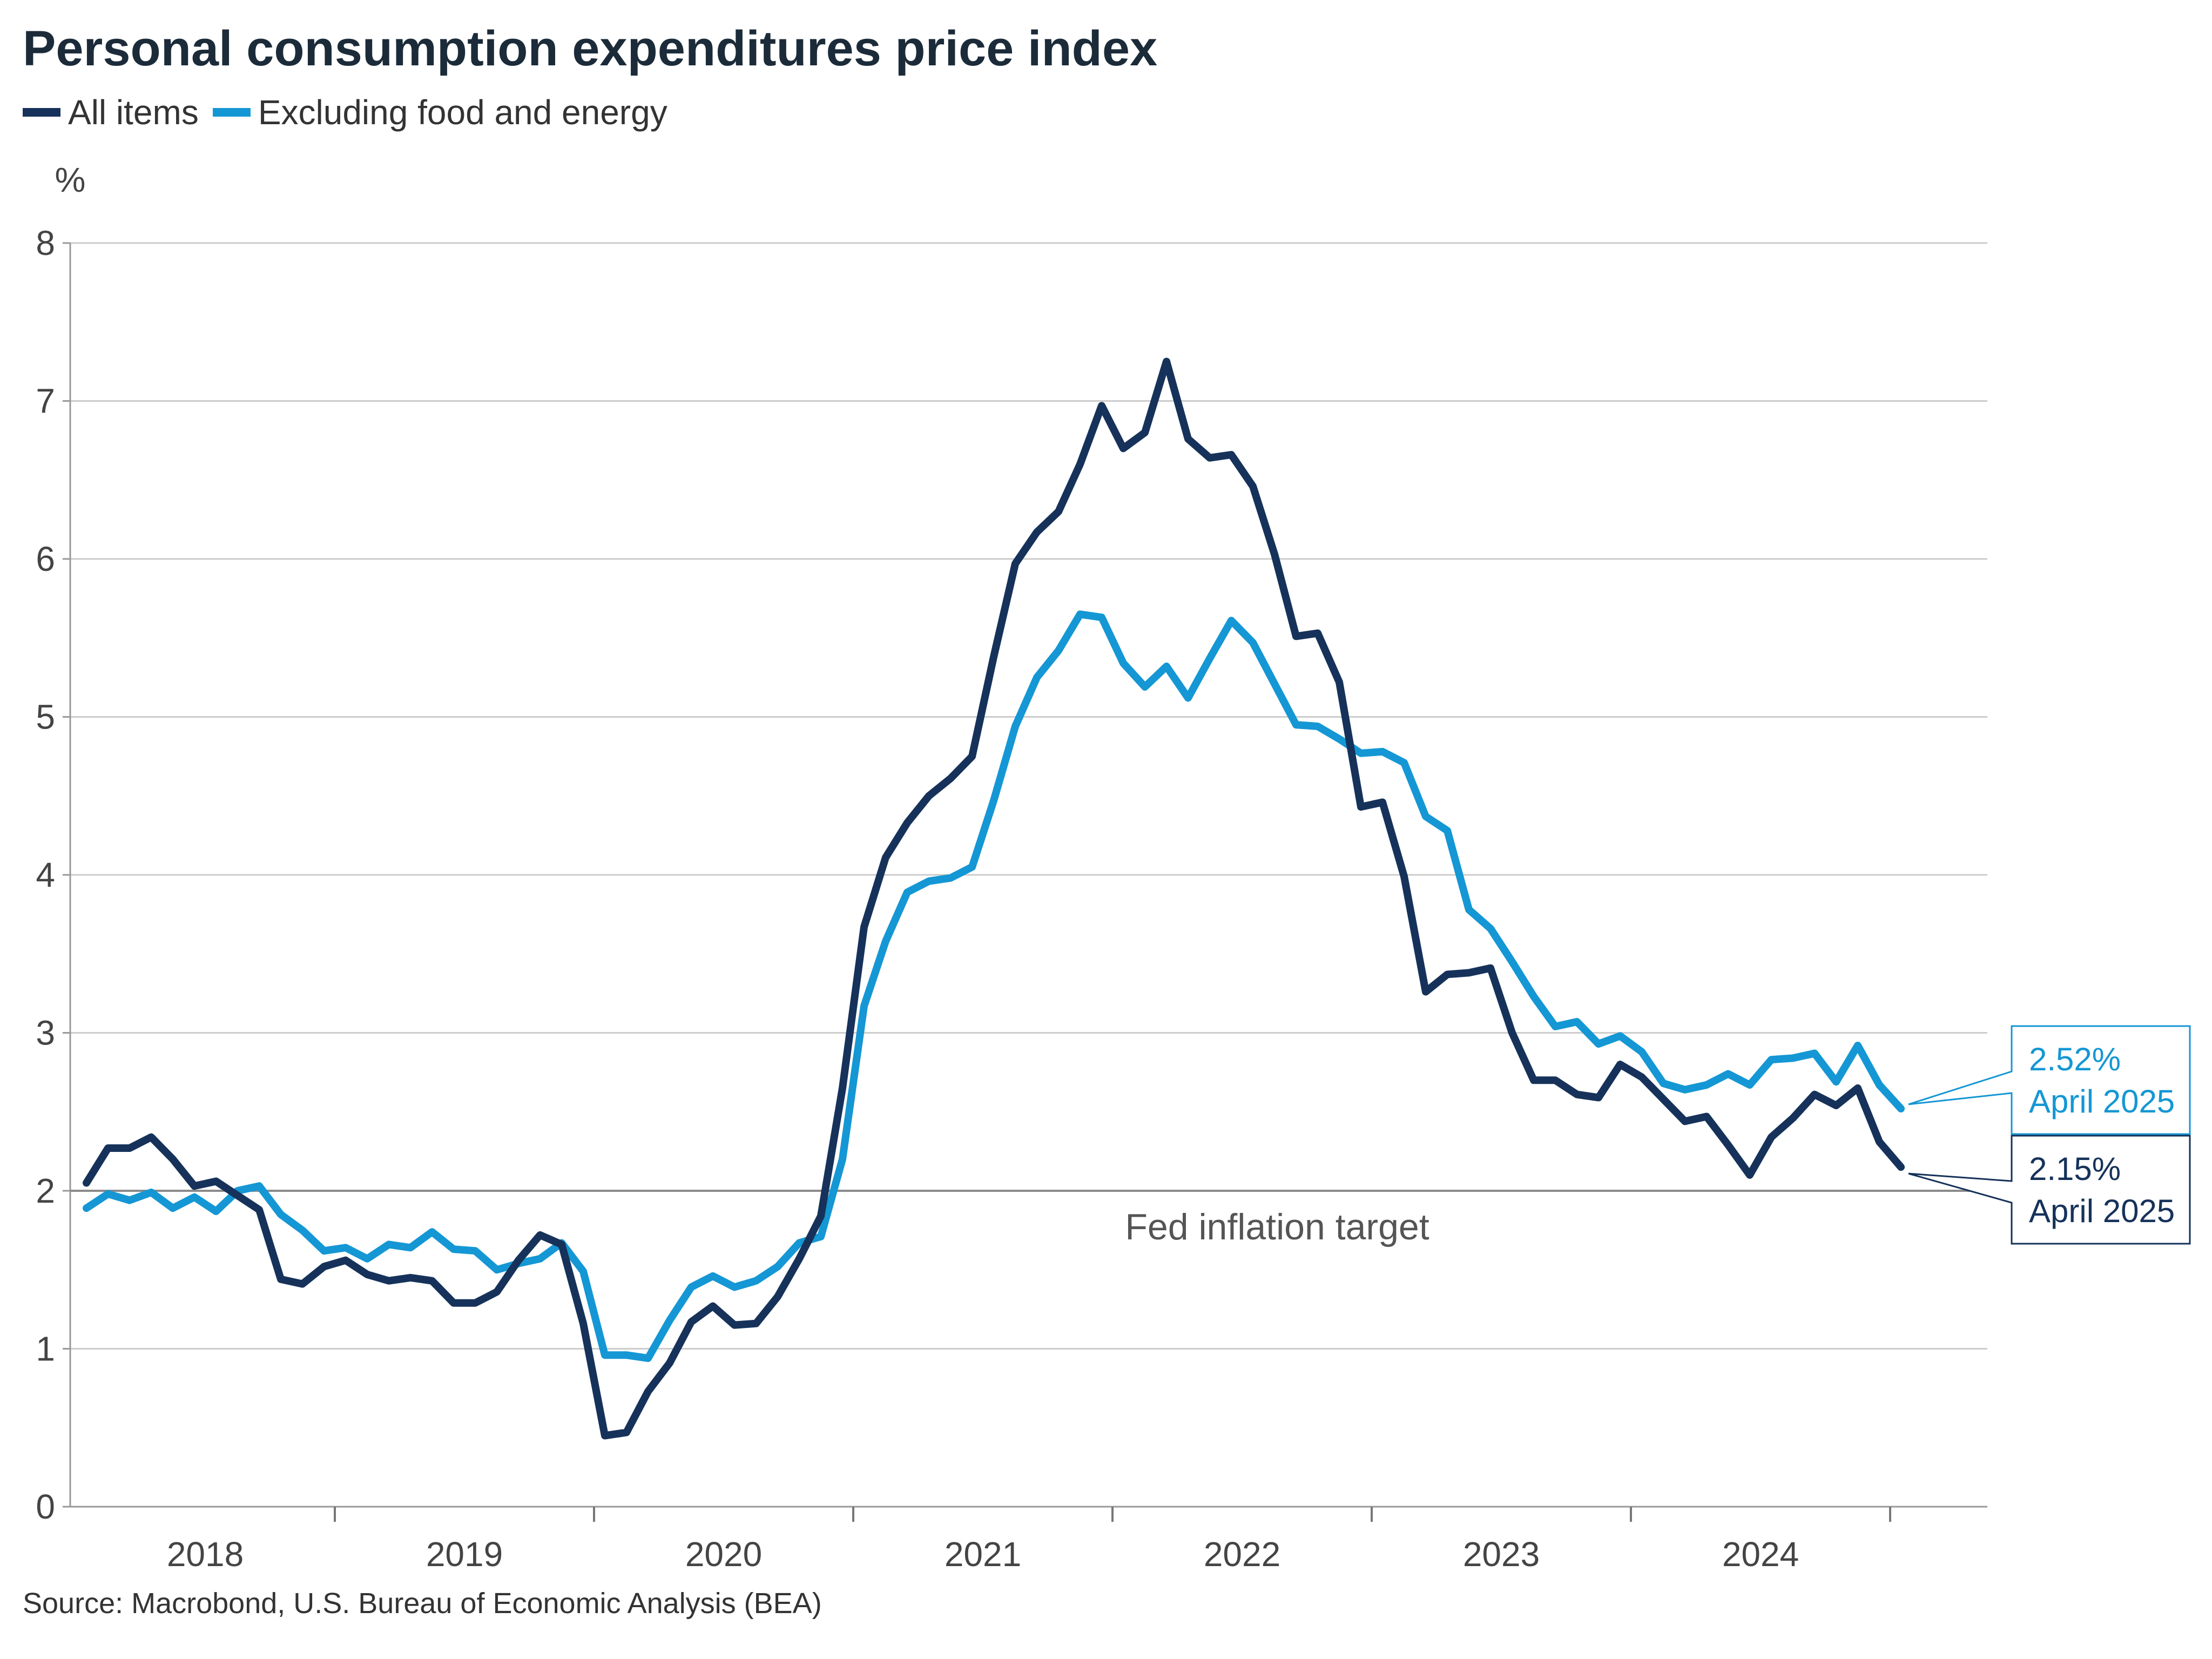 The width and height of the screenshot is (2212, 1659). Describe the element at coordinates (45, 1349) in the screenshot. I see `y-tick-label: 1` at that location.